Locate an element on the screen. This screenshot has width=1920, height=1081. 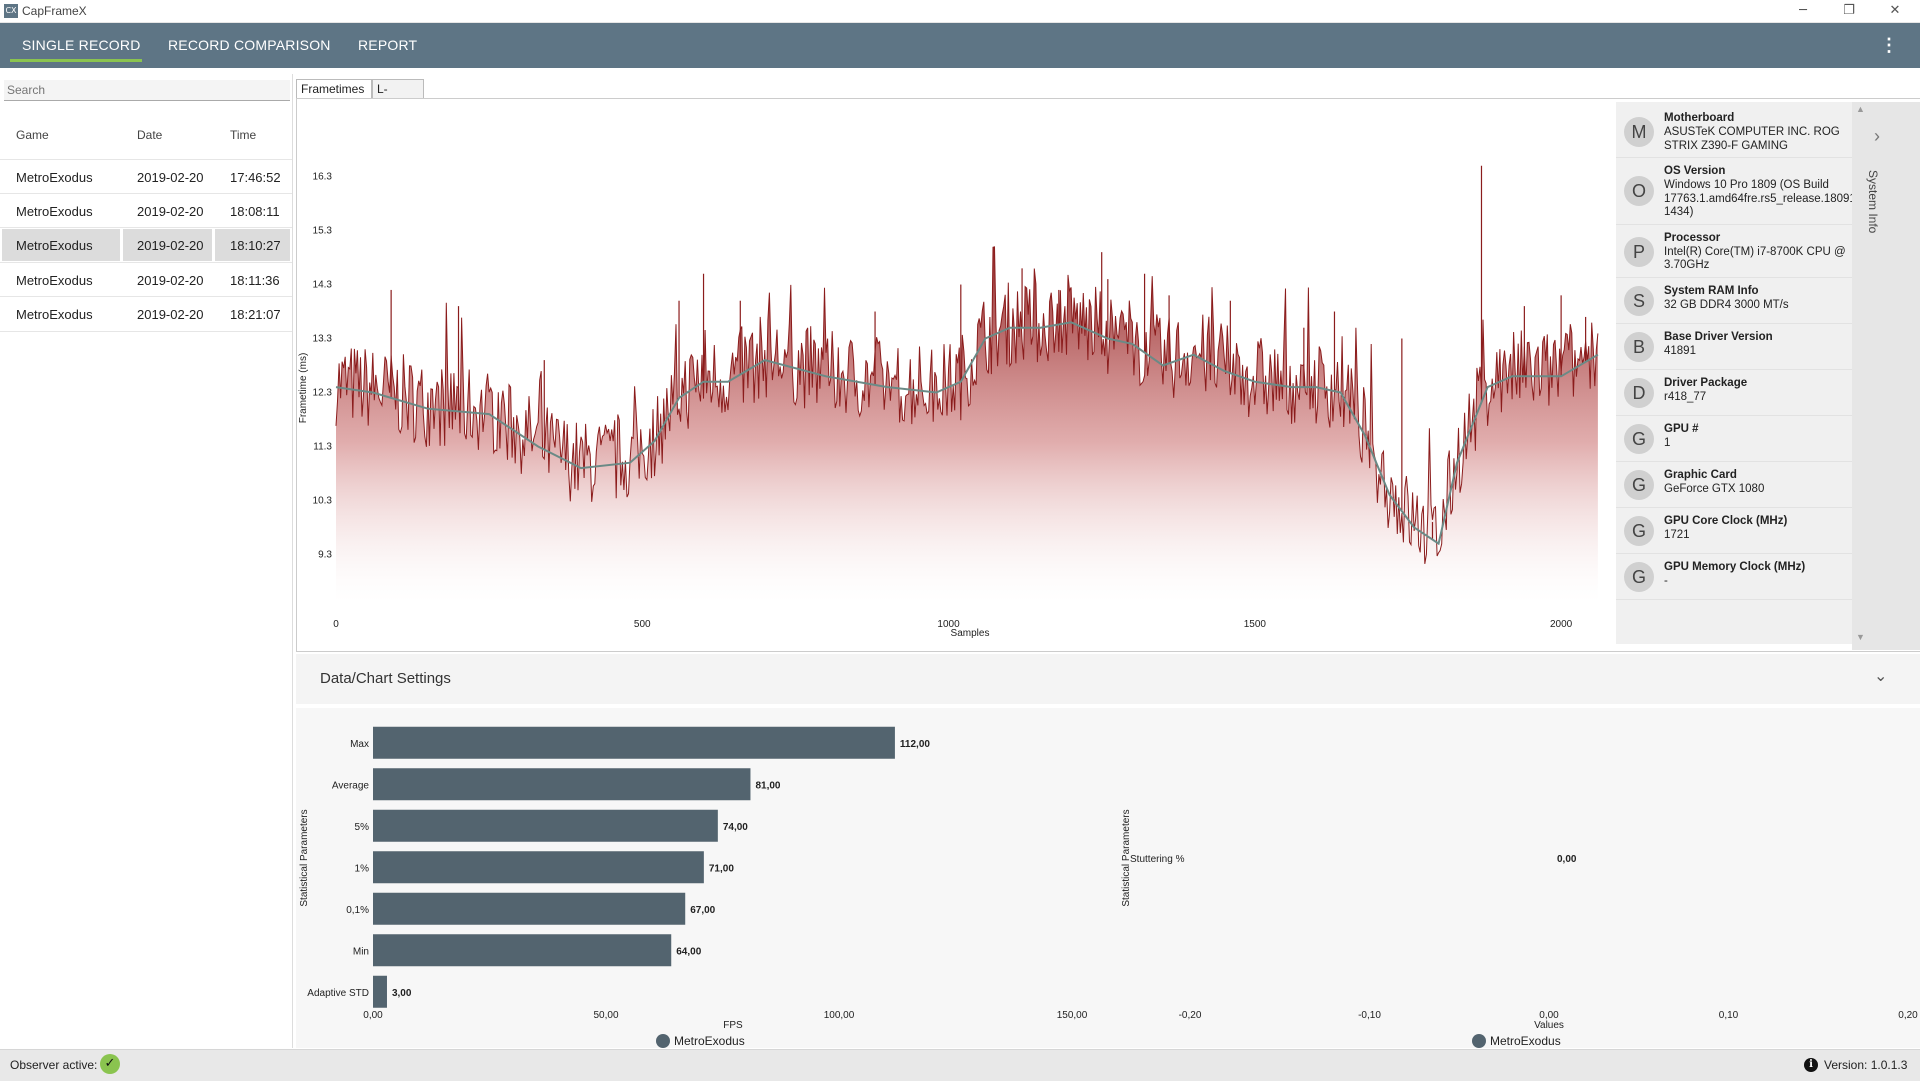
info-avatar-icon: G is located at coordinates (1639, 576).